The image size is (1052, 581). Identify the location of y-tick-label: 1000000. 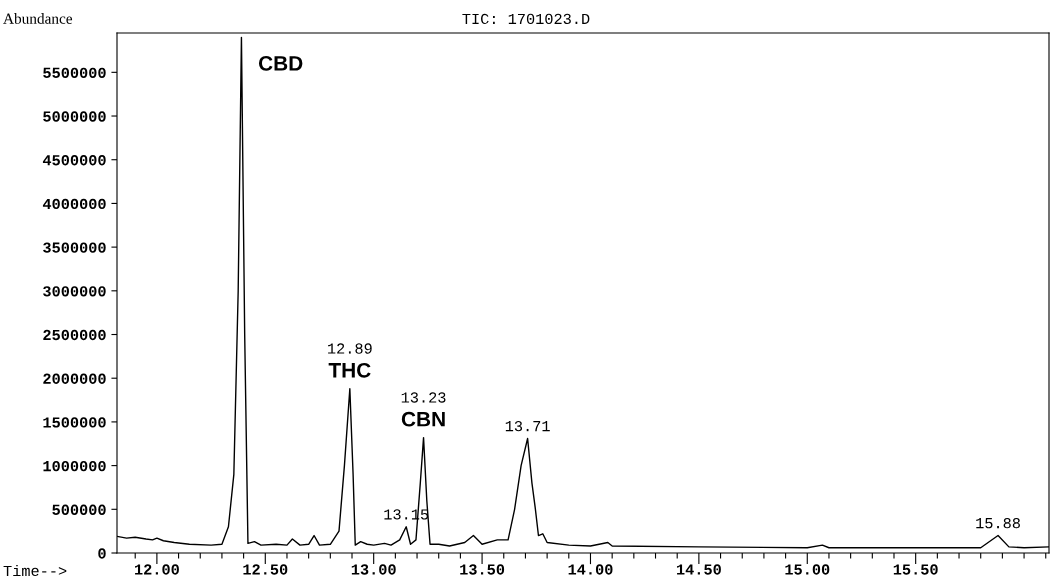
(74, 466).